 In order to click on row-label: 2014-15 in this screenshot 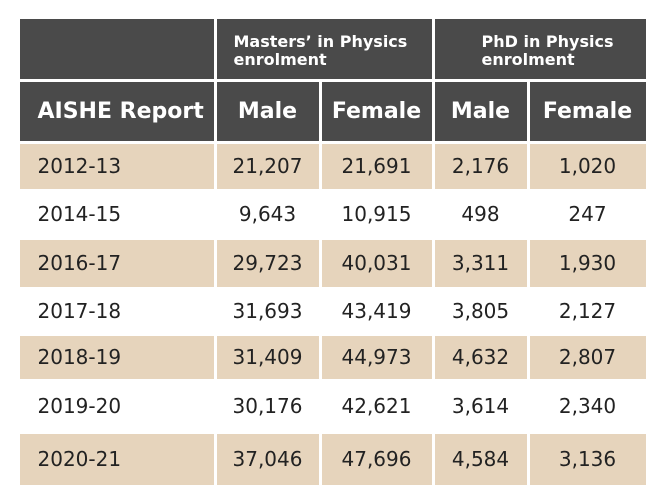, I will do `click(117, 214)`.